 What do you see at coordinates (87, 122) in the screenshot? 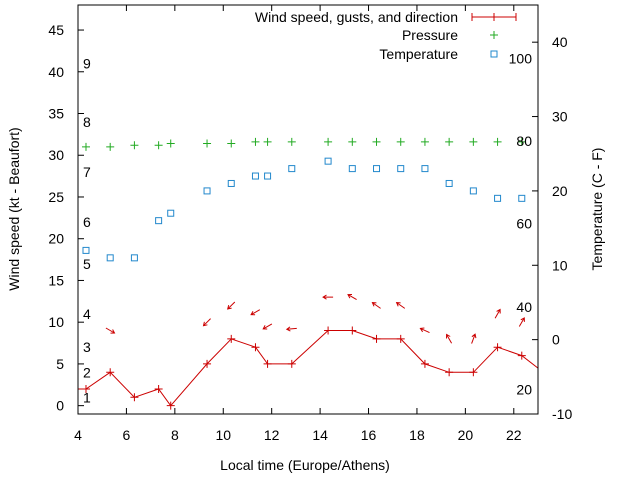
I see `beaufort-label: 8` at bounding box center [87, 122].